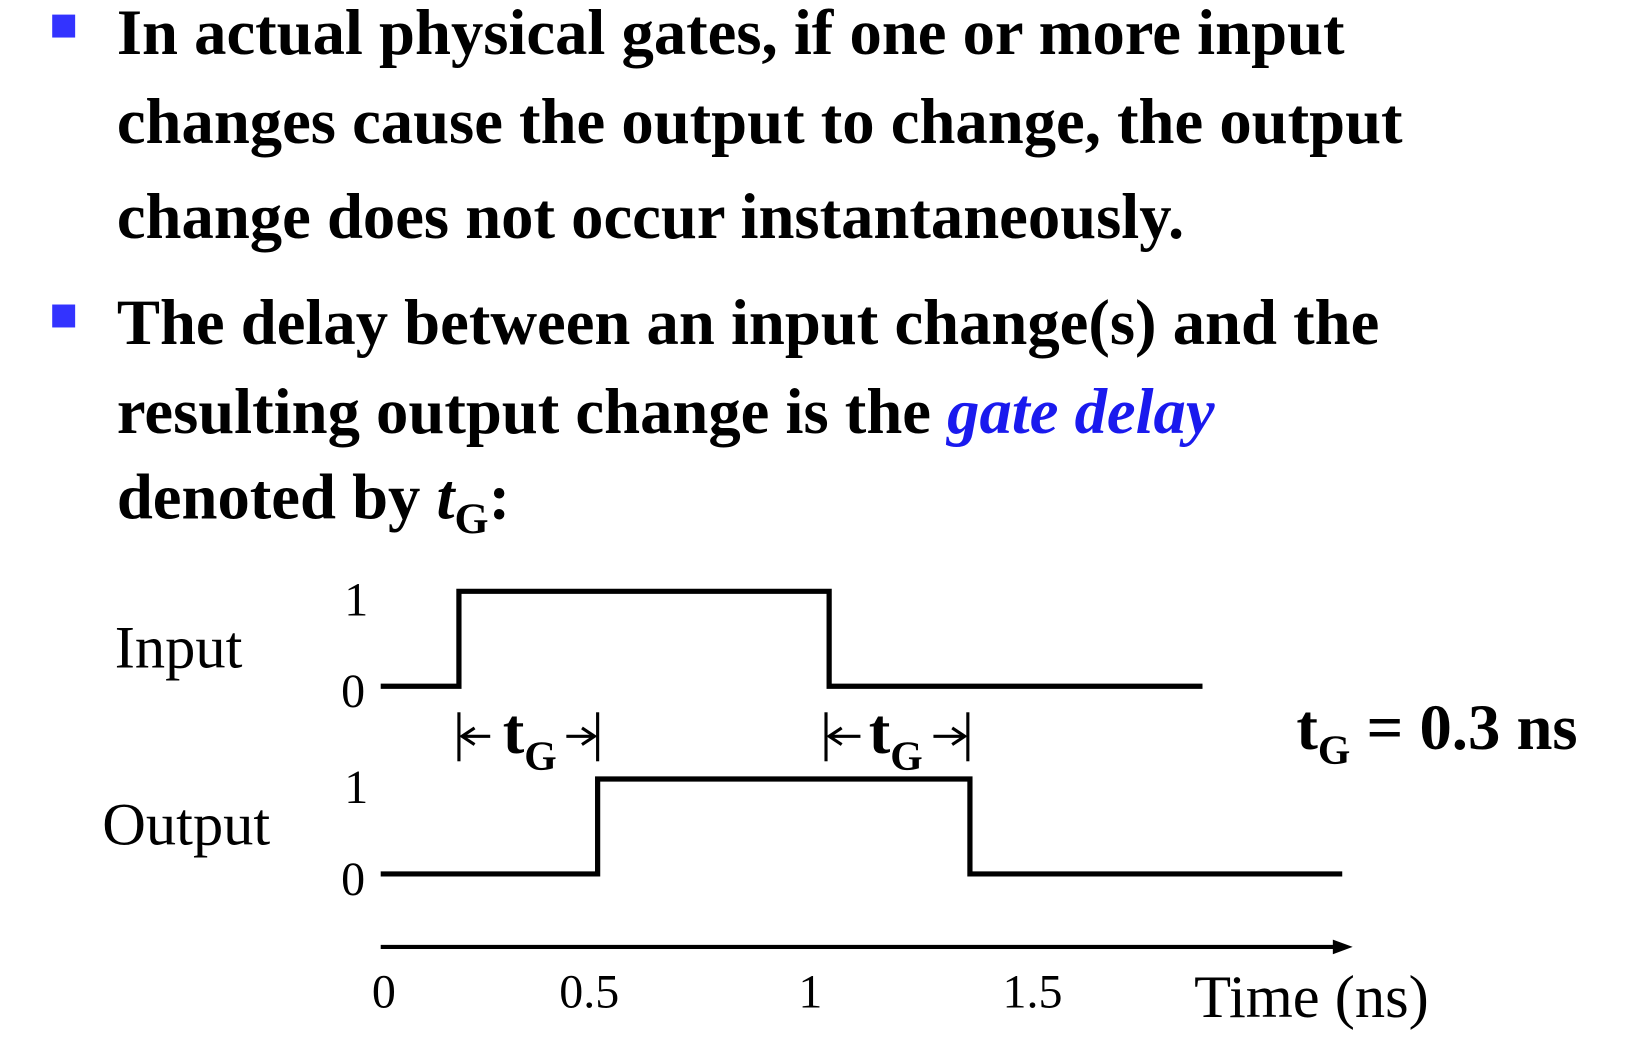 This screenshot has height=1046, width=1627. What do you see at coordinates (650, 216) in the screenshot?
I see `text-line: change does not occur instantaneously.` at bounding box center [650, 216].